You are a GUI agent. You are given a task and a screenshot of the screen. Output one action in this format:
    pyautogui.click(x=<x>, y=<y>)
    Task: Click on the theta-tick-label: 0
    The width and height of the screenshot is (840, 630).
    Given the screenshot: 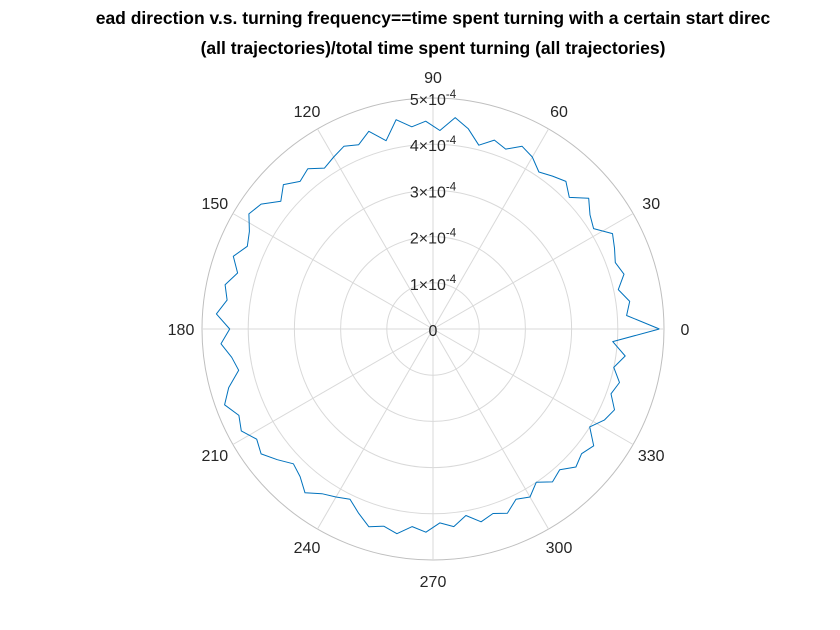 What is the action you would take?
    pyautogui.click(x=685, y=330)
    